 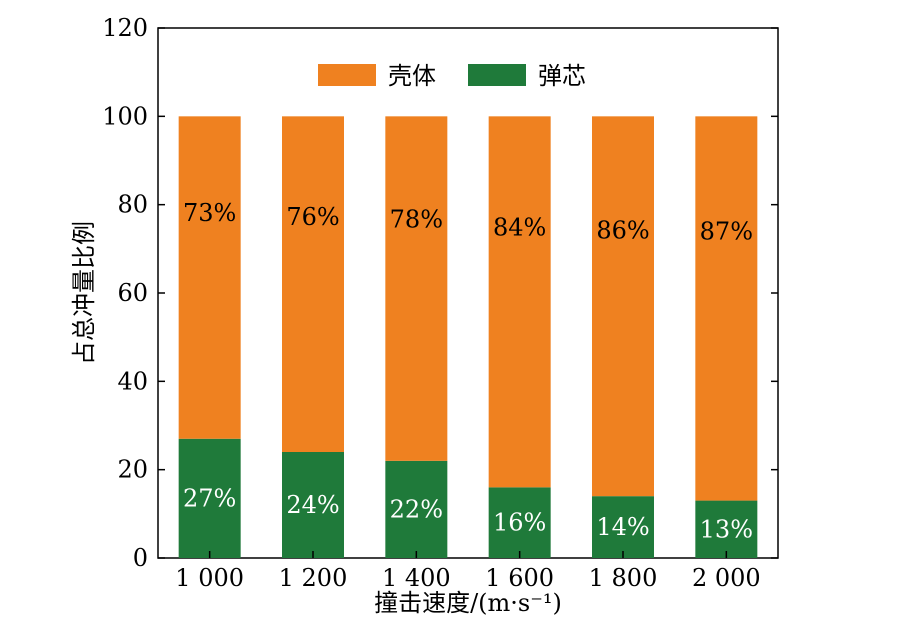 I want to click on data-label-core-5: 13%, so click(x=726, y=529).